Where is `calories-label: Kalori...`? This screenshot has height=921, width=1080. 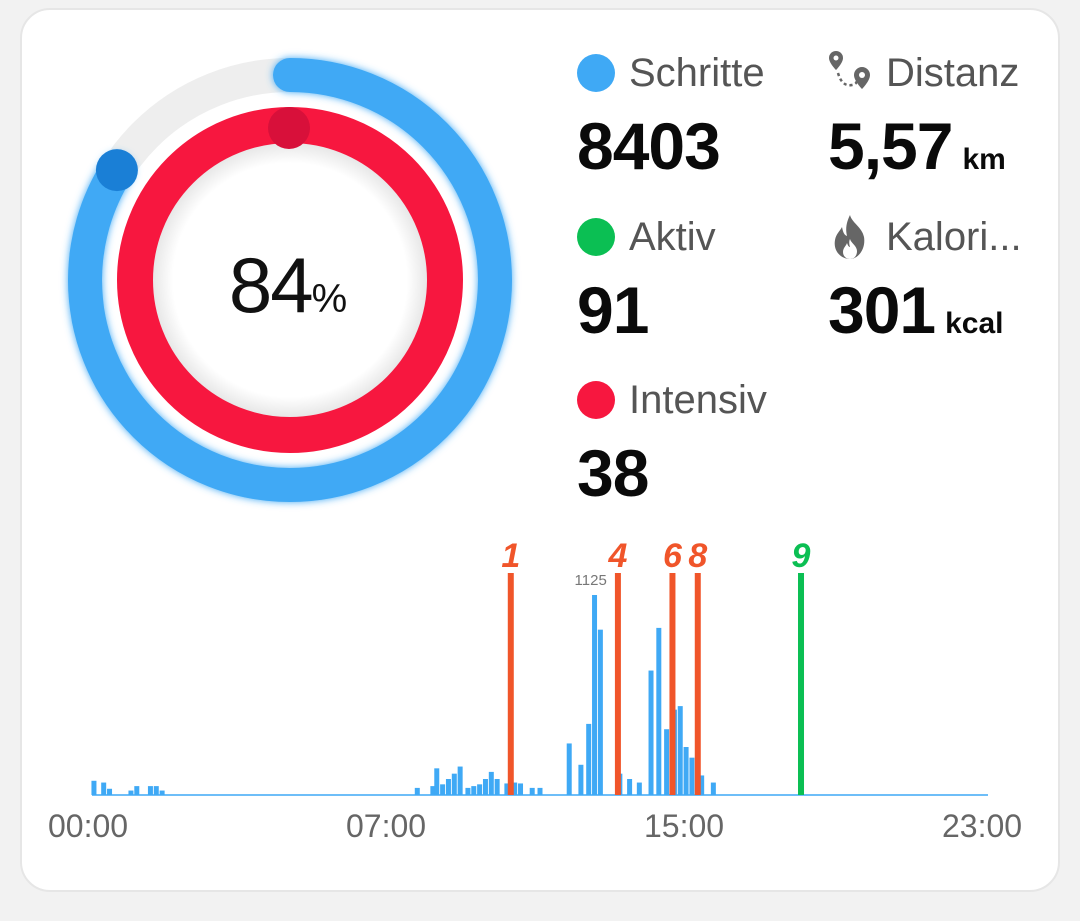
calories-label: Kalori... is located at coordinates (954, 236).